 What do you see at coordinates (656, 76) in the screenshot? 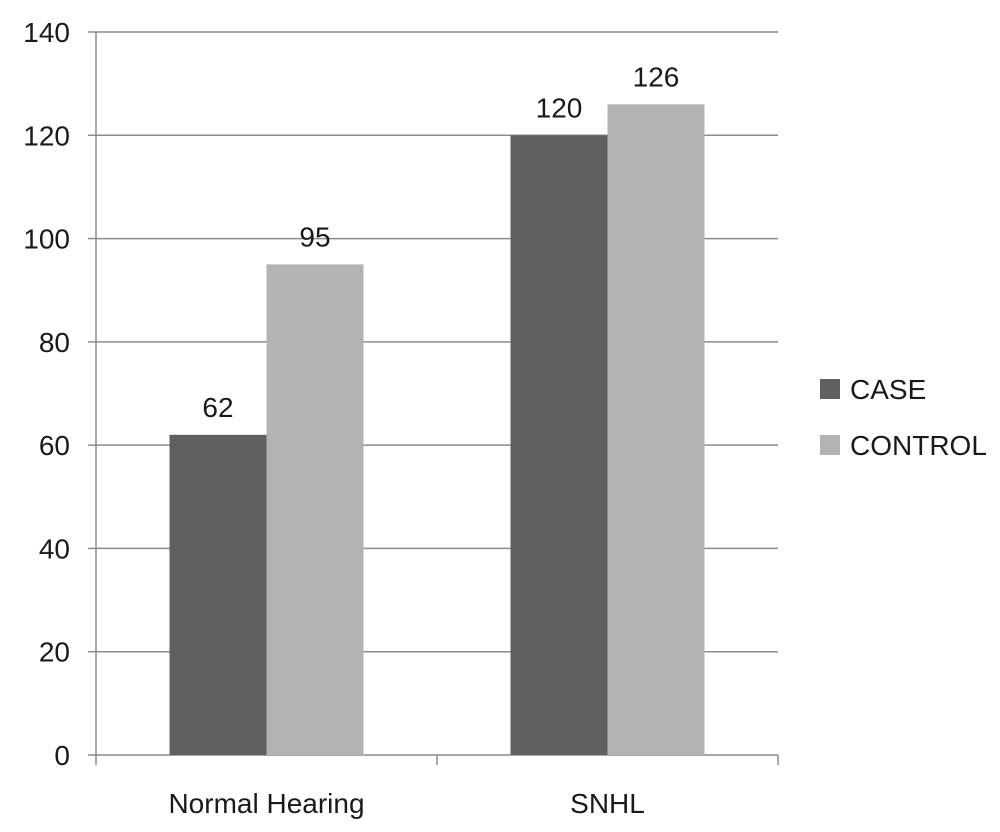
I see `data-label-snhl-control: 126` at bounding box center [656, 76].